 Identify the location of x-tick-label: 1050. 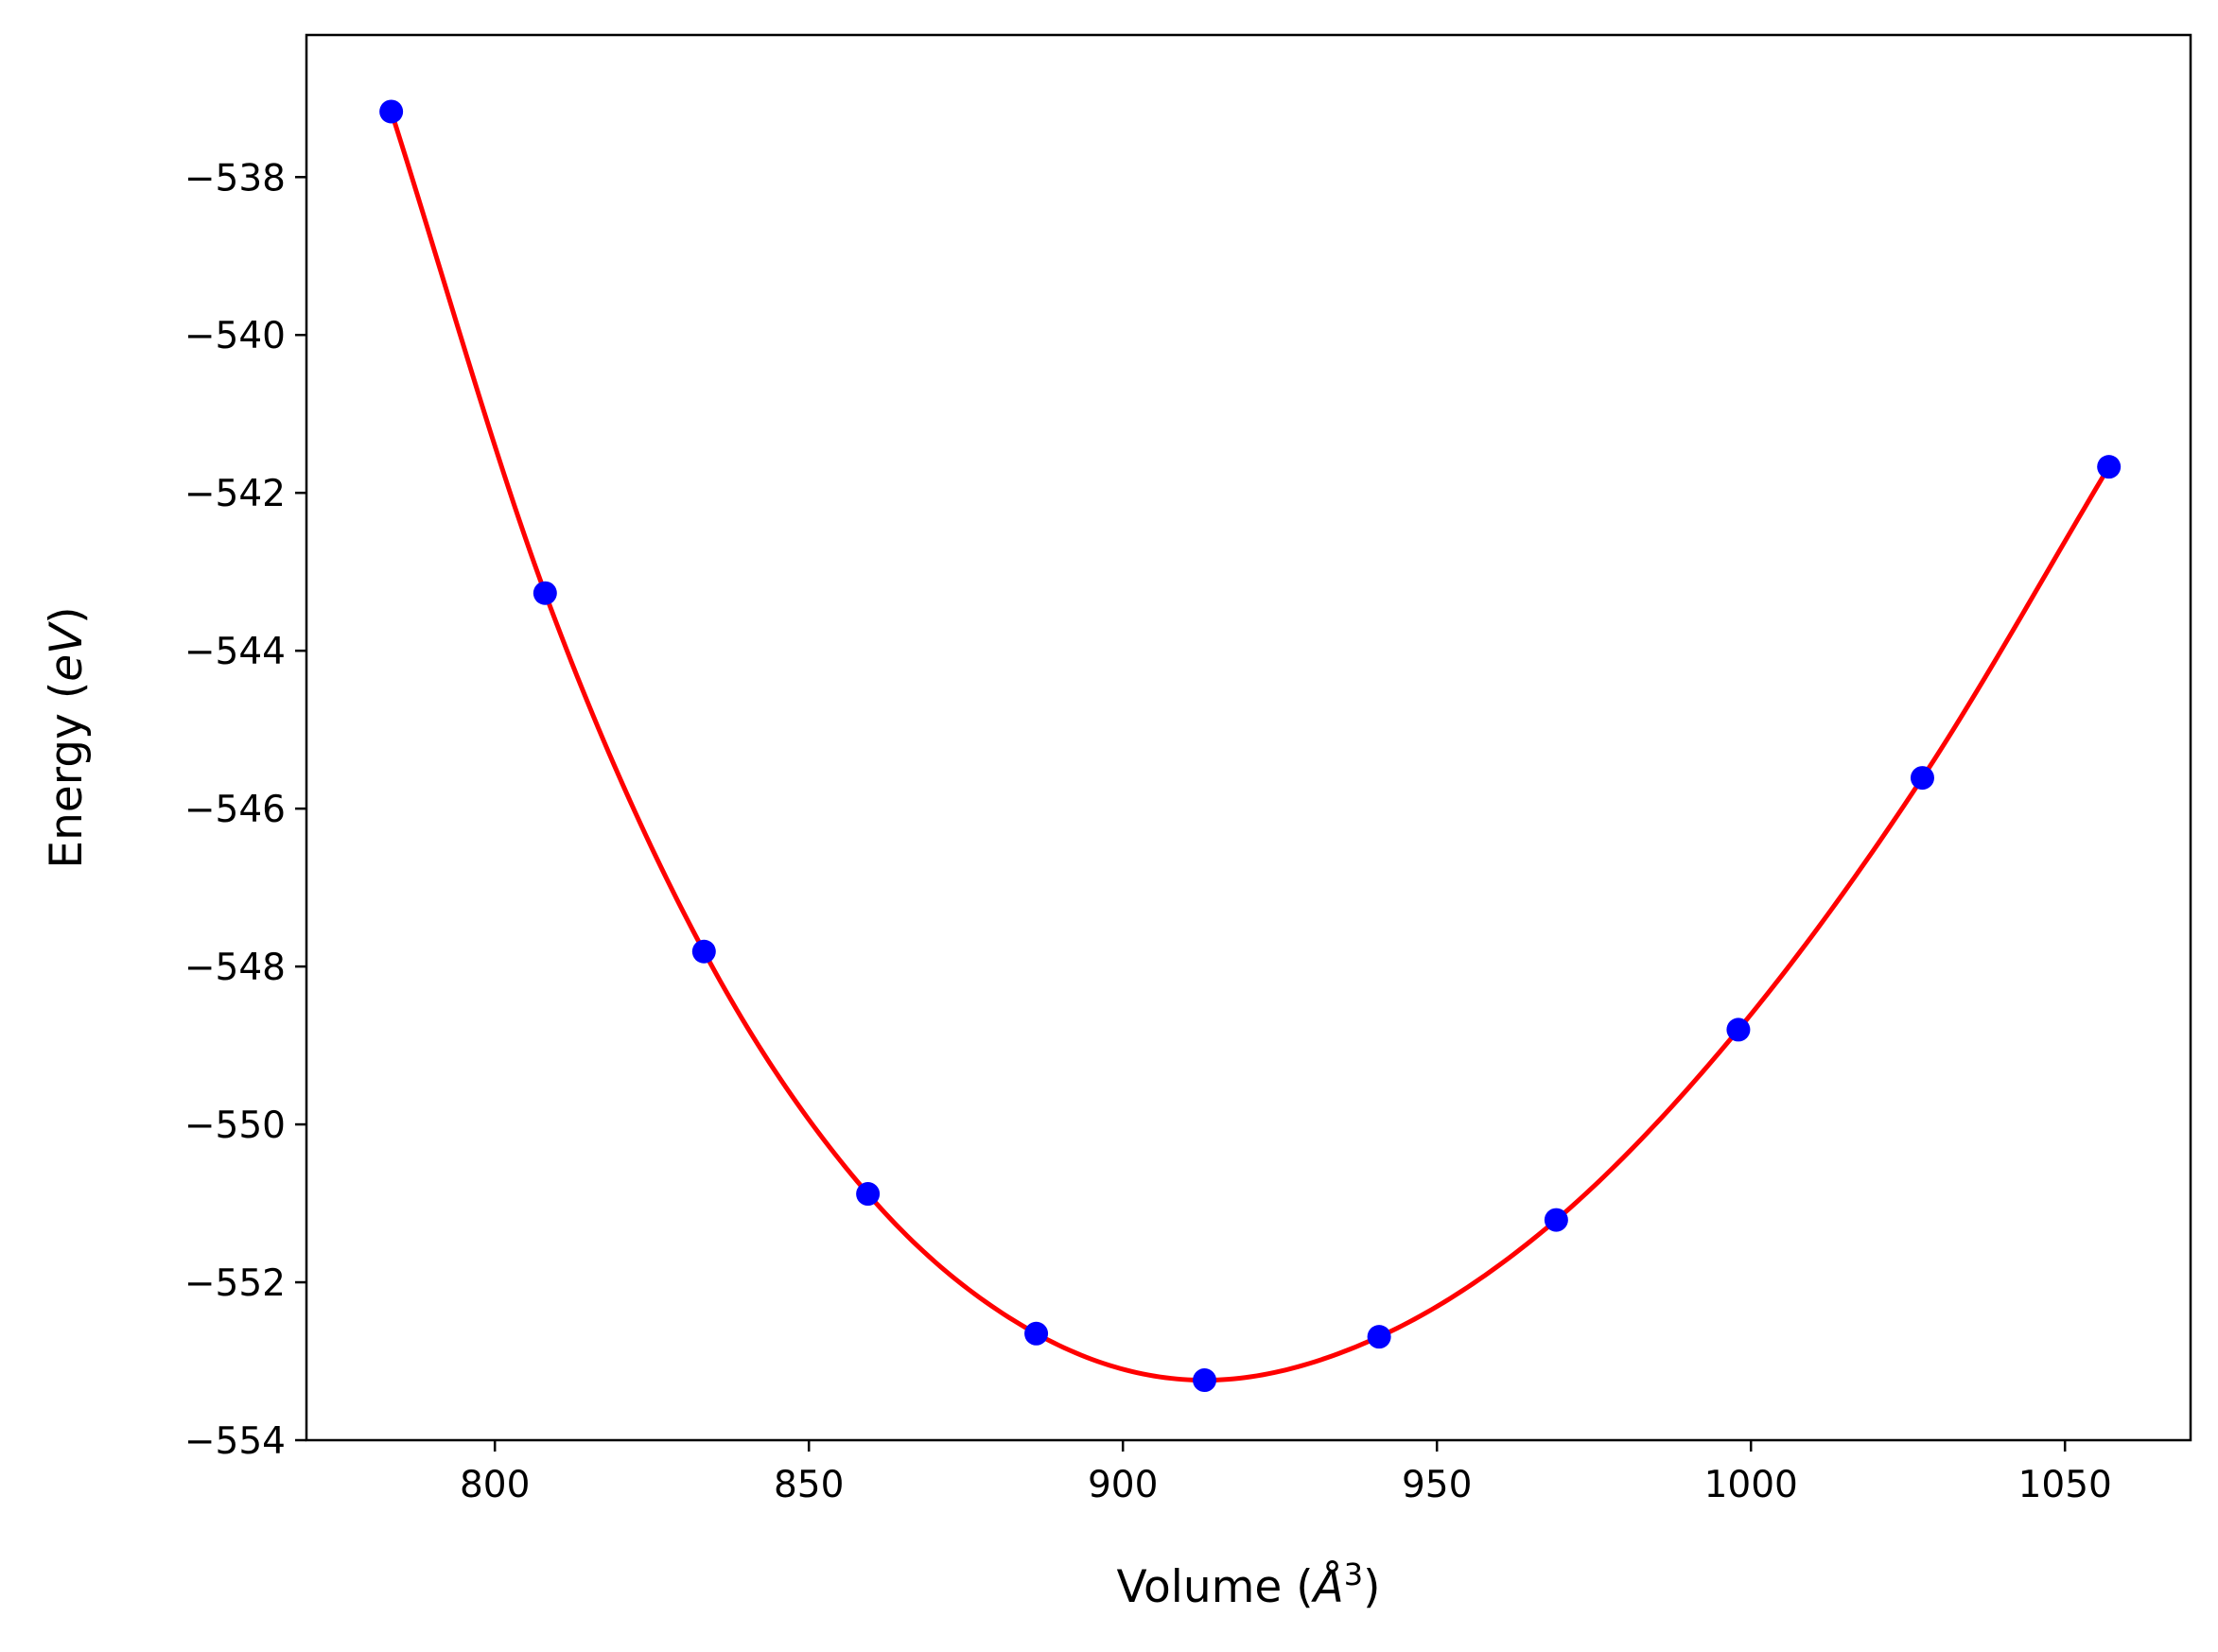
(2065, 1485).